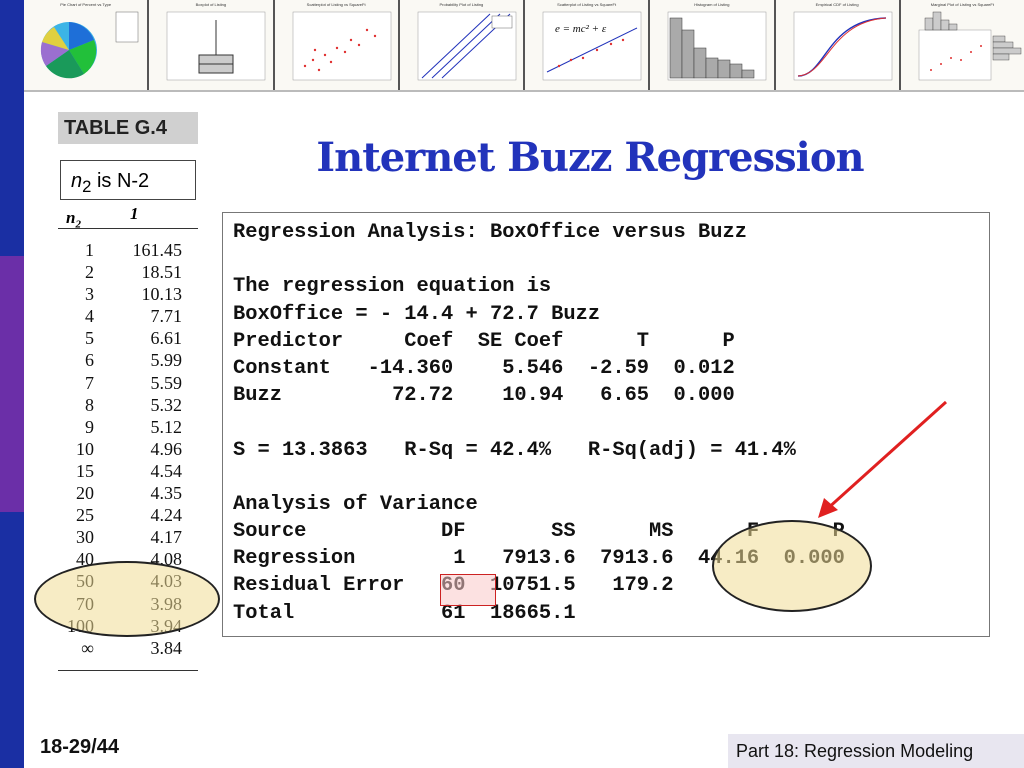 The height and width of the screenshot is (768, 1024). What do you see at coordinates (128, 494) in the screenshot?
I see `table-row: 20 4.35` at bounding box center [128, 494].